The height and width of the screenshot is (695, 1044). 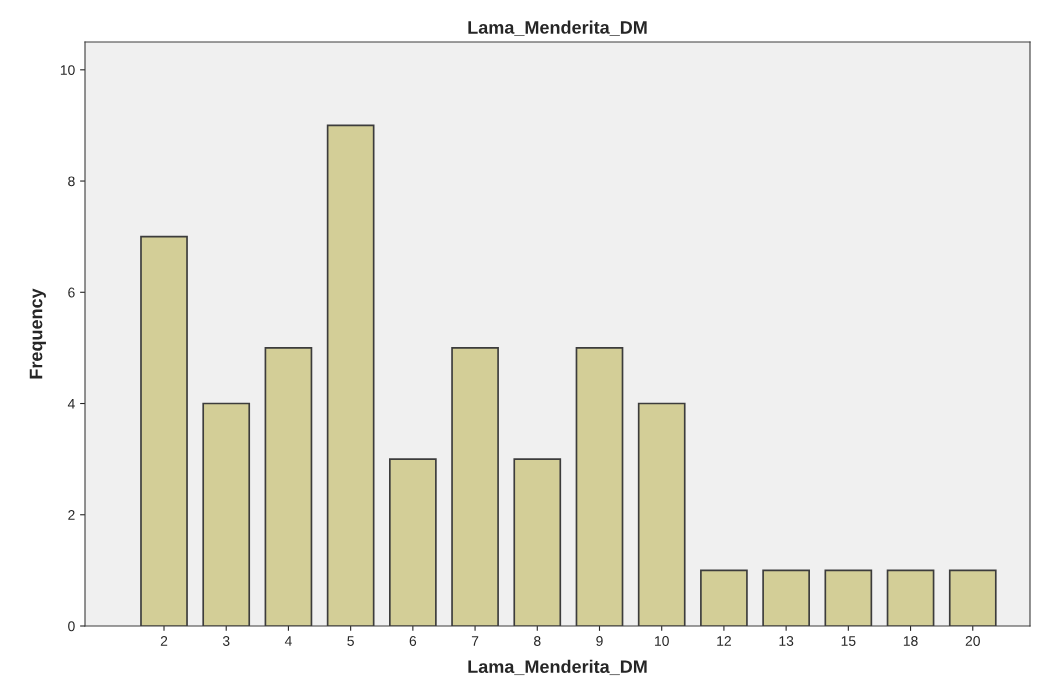 I want to click on x-tick-label: 12, so click(x=724, y=641).